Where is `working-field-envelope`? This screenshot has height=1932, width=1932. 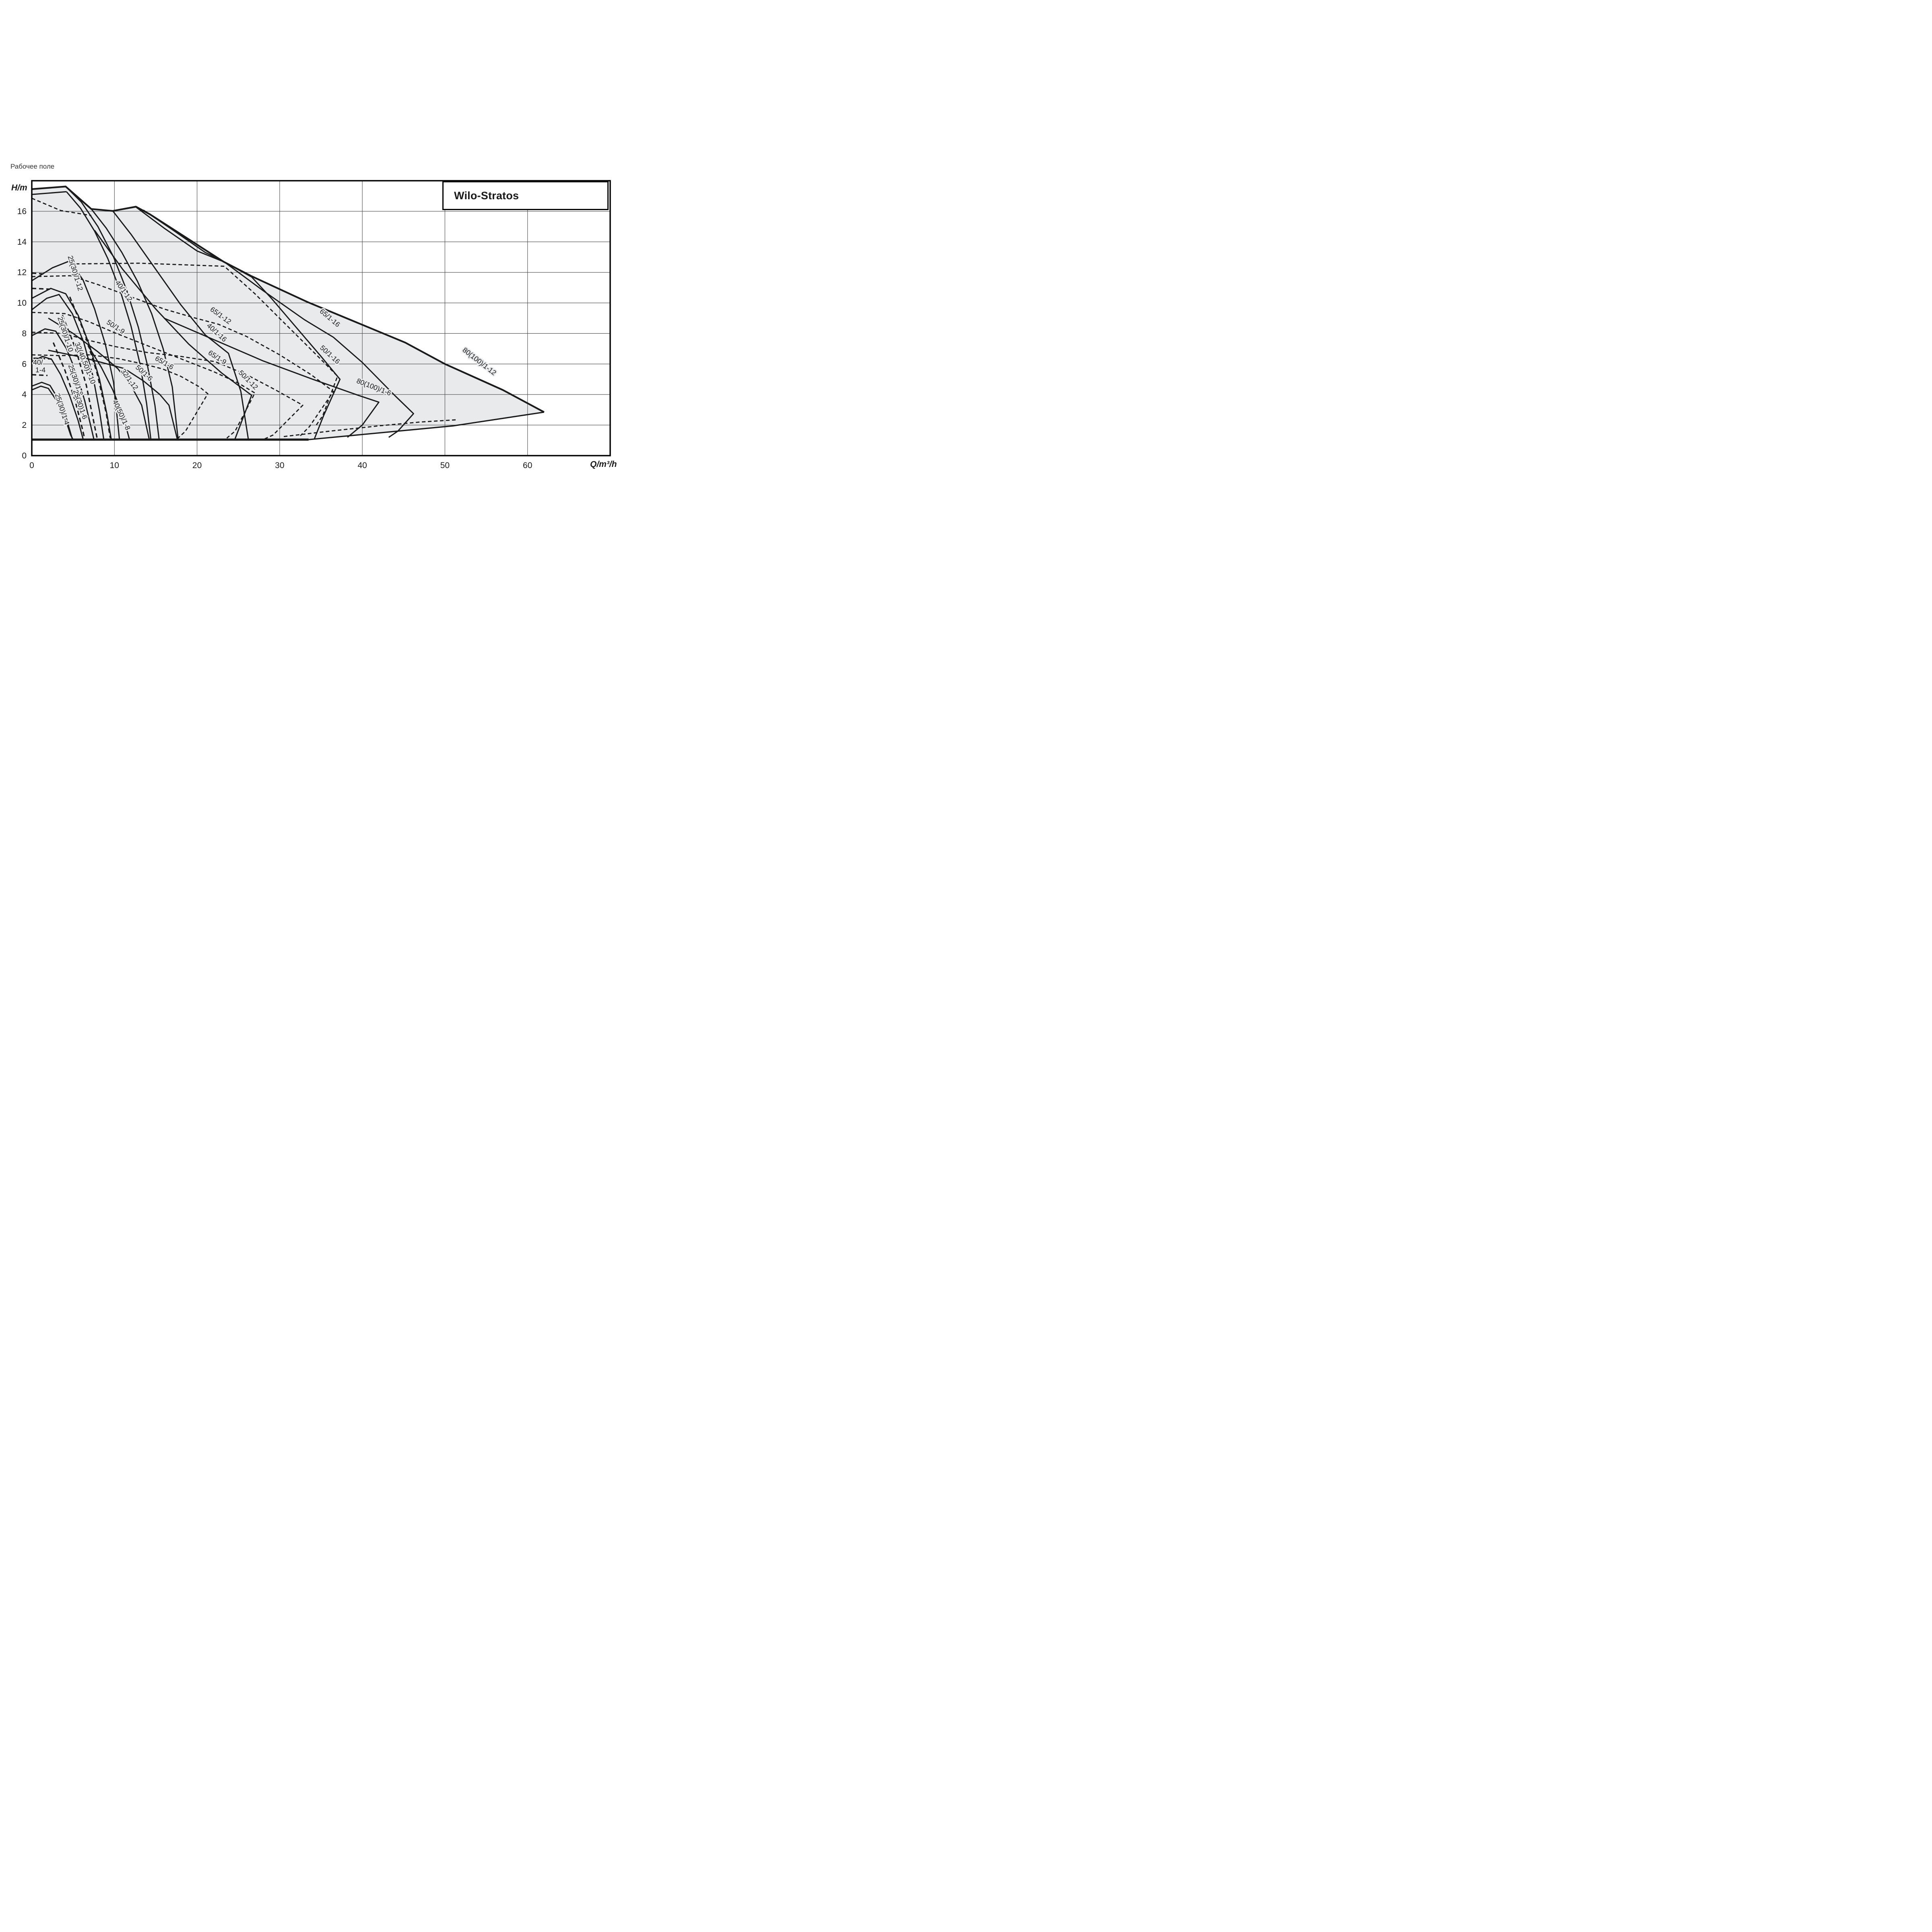
working-field-envelope is located at coordinates (288, 313).